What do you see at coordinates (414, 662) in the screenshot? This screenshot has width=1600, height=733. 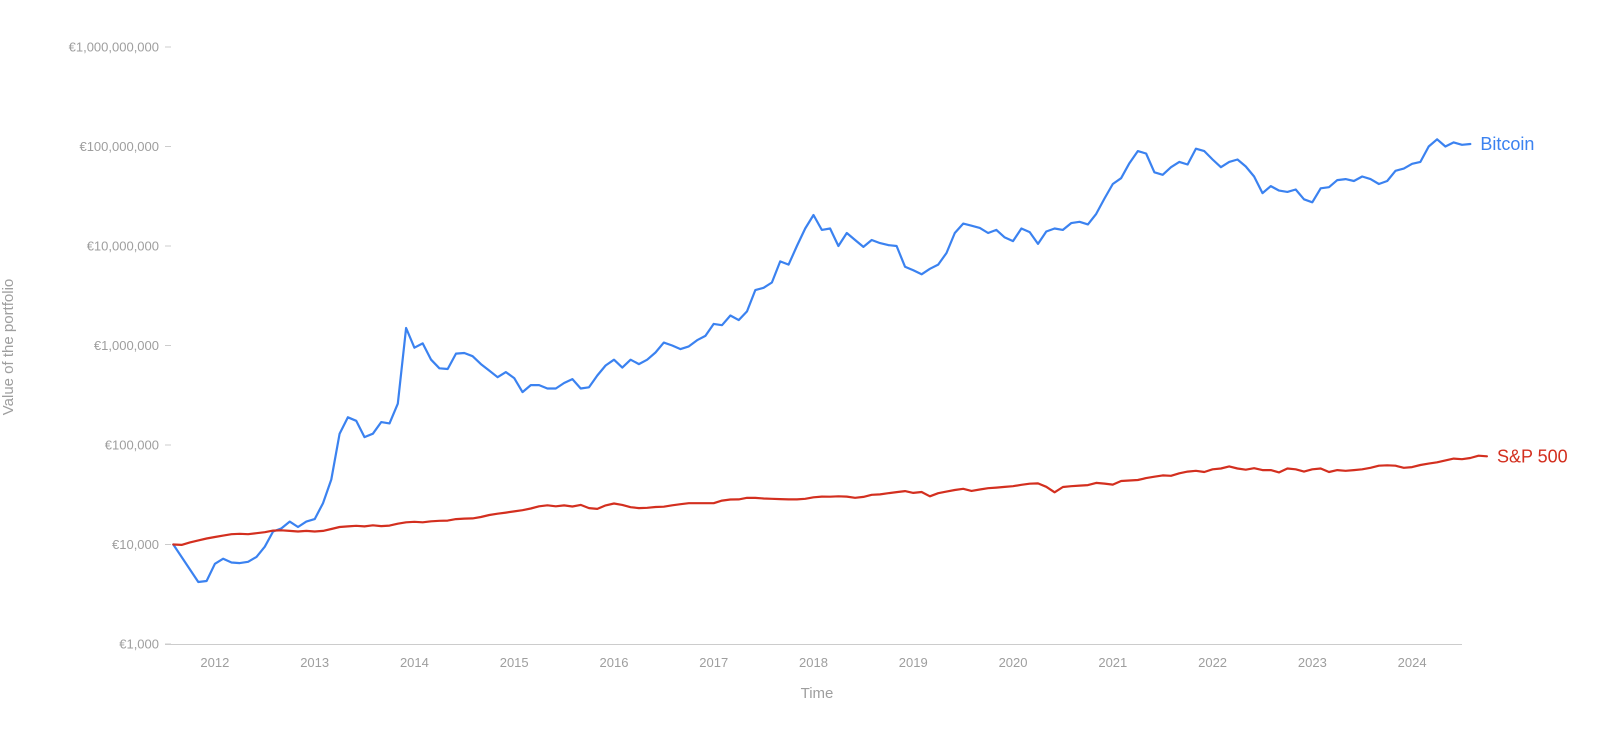 I see `x-tick-label: 2014` at bounding box center [414, 662].